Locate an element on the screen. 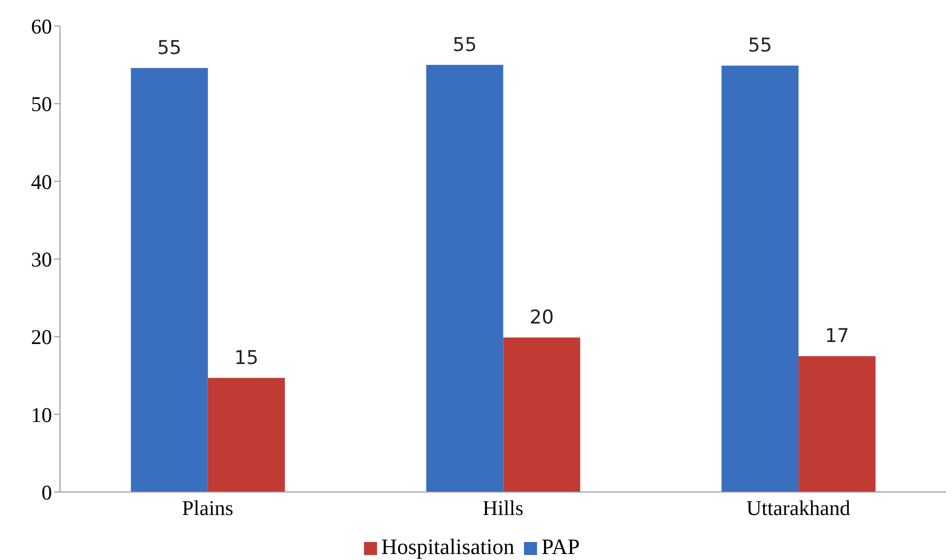  data-label: 20 is located at coordinates (542, 317).